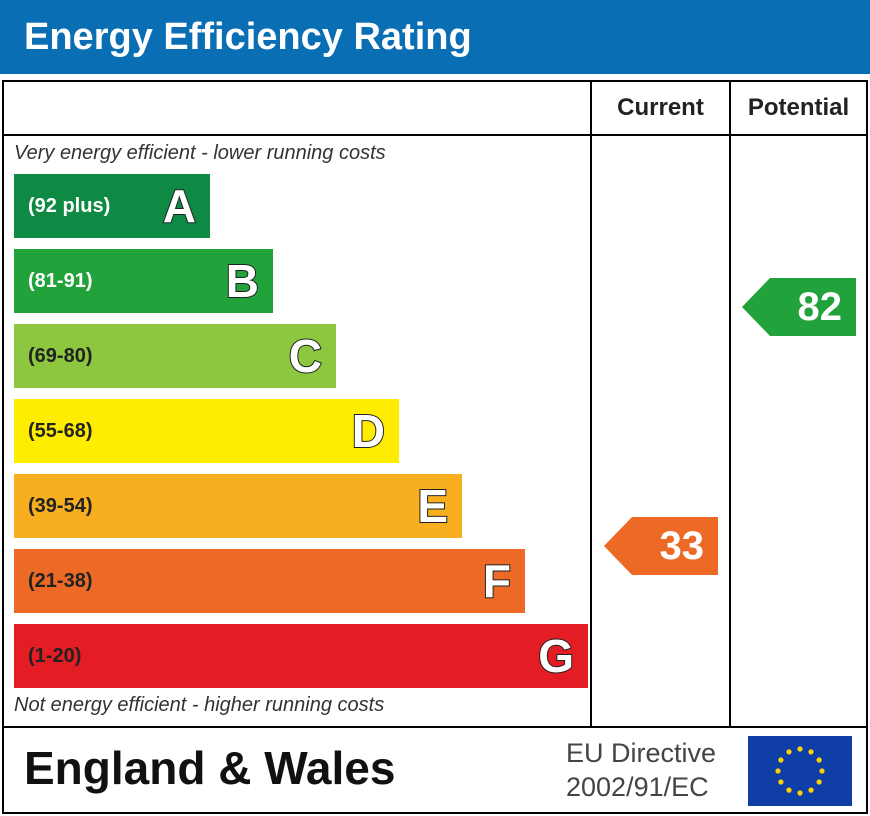 The height and width of the screenshot is (816, 870). What do you see at coordinates (556, 656) in the screenshot?
I see `band-letter: G` at bounding box center [556, 656].